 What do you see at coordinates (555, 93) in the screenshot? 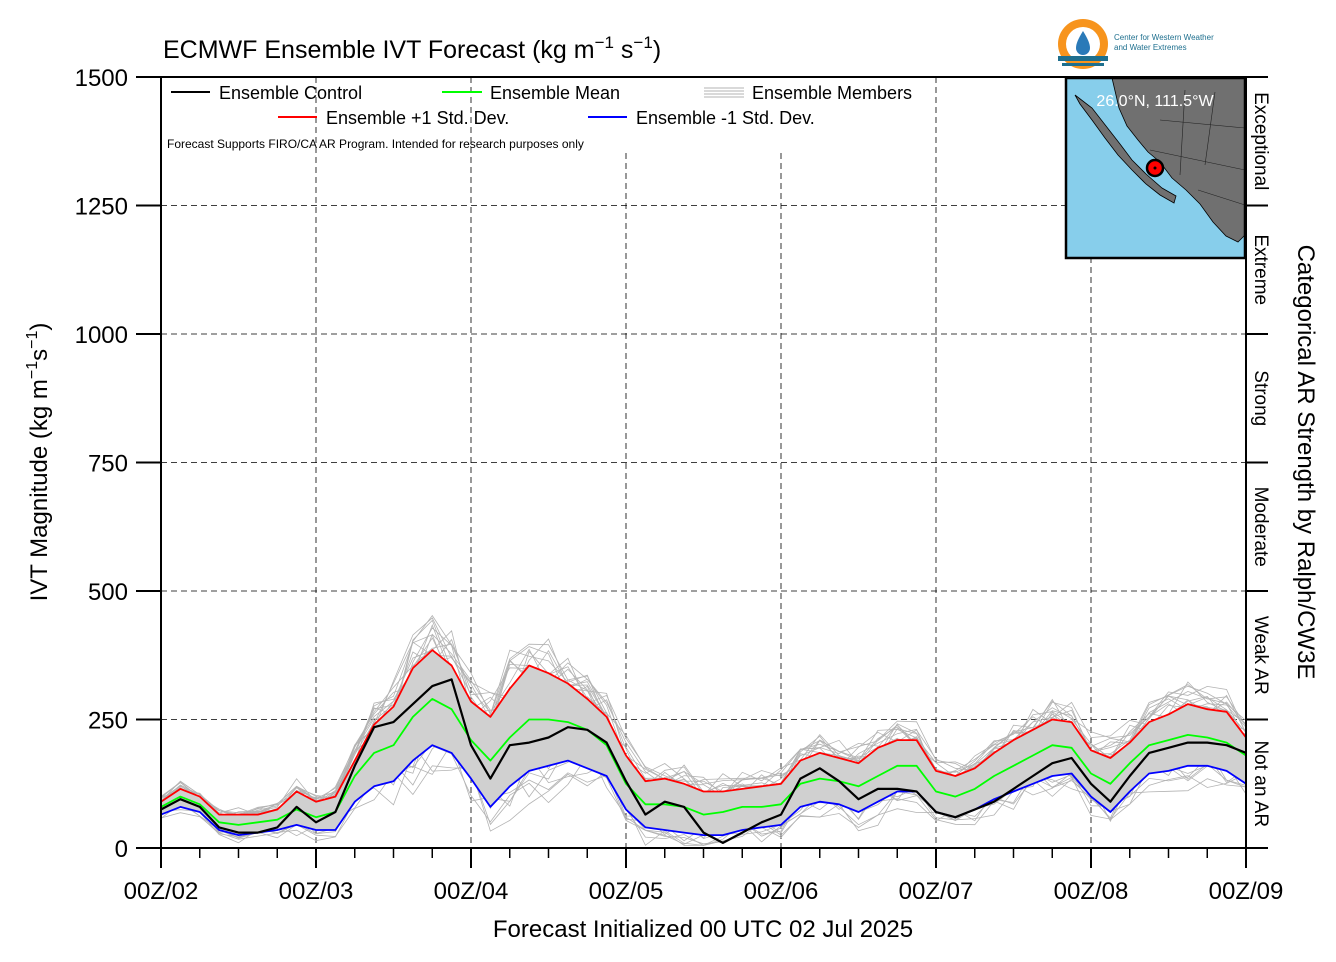
I see `legend-label-mean: Ensemble Mean` at bounding box center [555, 93].